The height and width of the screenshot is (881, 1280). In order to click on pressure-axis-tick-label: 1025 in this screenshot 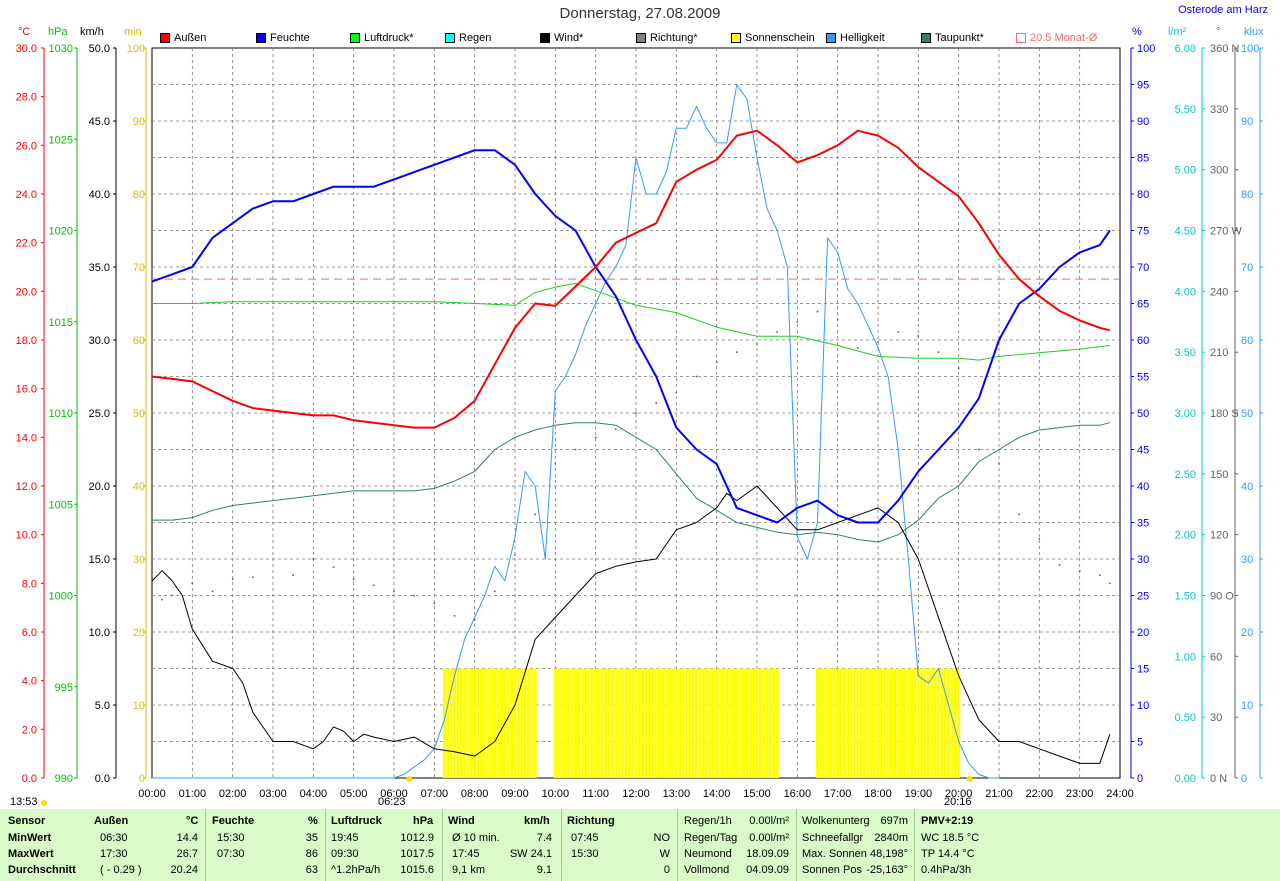, I will do `click(61, 140)`.